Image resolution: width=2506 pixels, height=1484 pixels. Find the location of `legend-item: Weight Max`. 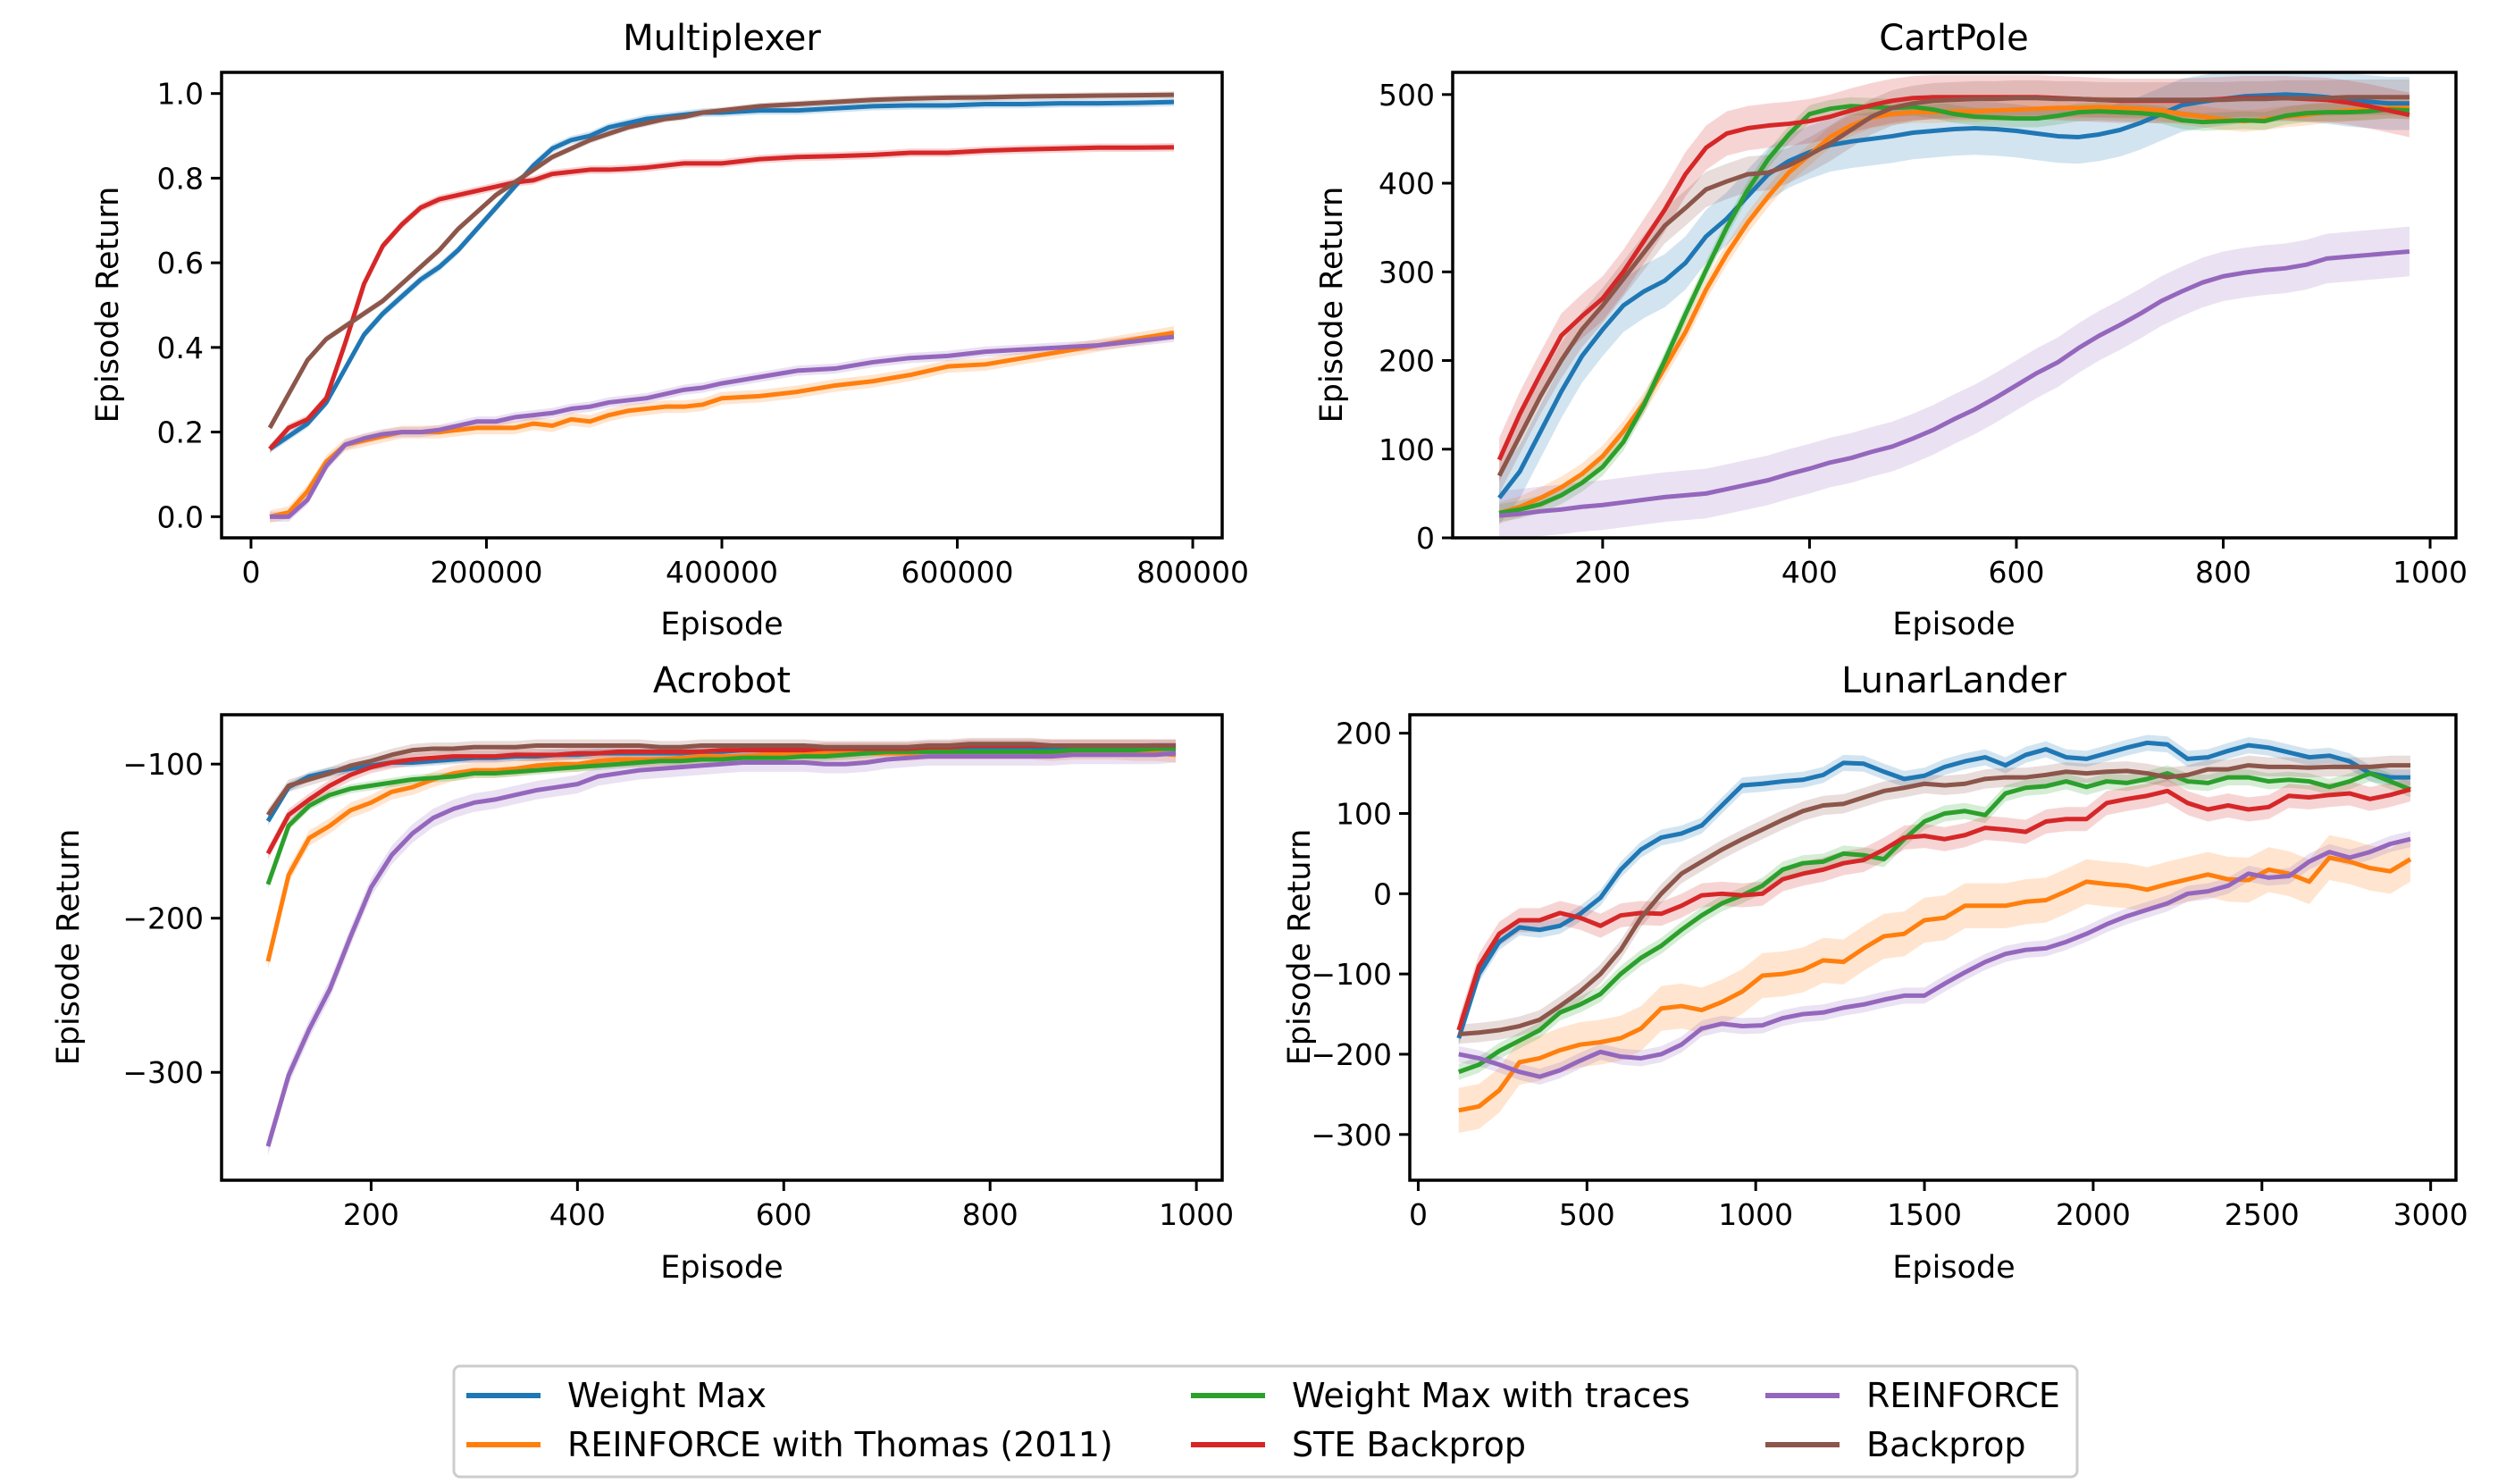

legend-item: Weight Max is located at coordinates (616, 1396).